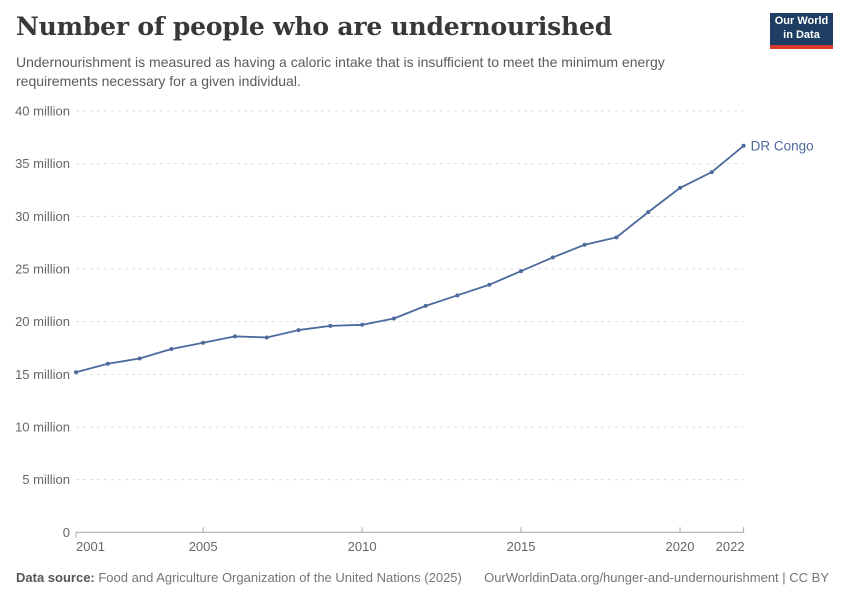  Describe the element at coordinates (66, 532) in the screenshot. I see `y-tick-label: 0` at that location.